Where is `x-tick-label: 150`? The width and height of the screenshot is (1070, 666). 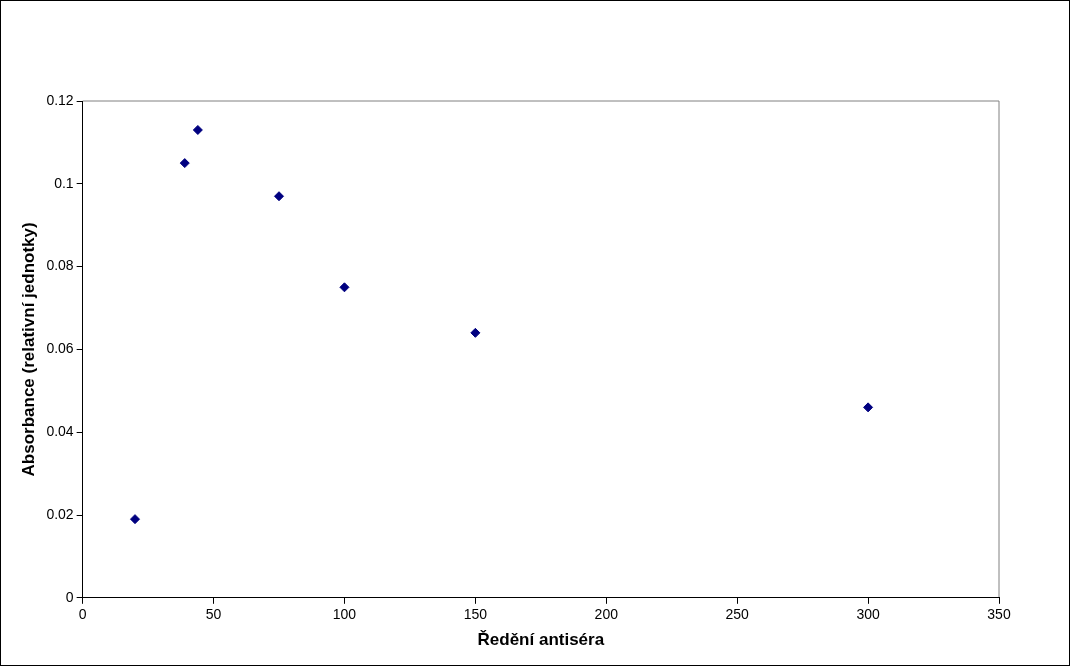
x-tick-label: 150 is located at coordinates (475, 614).